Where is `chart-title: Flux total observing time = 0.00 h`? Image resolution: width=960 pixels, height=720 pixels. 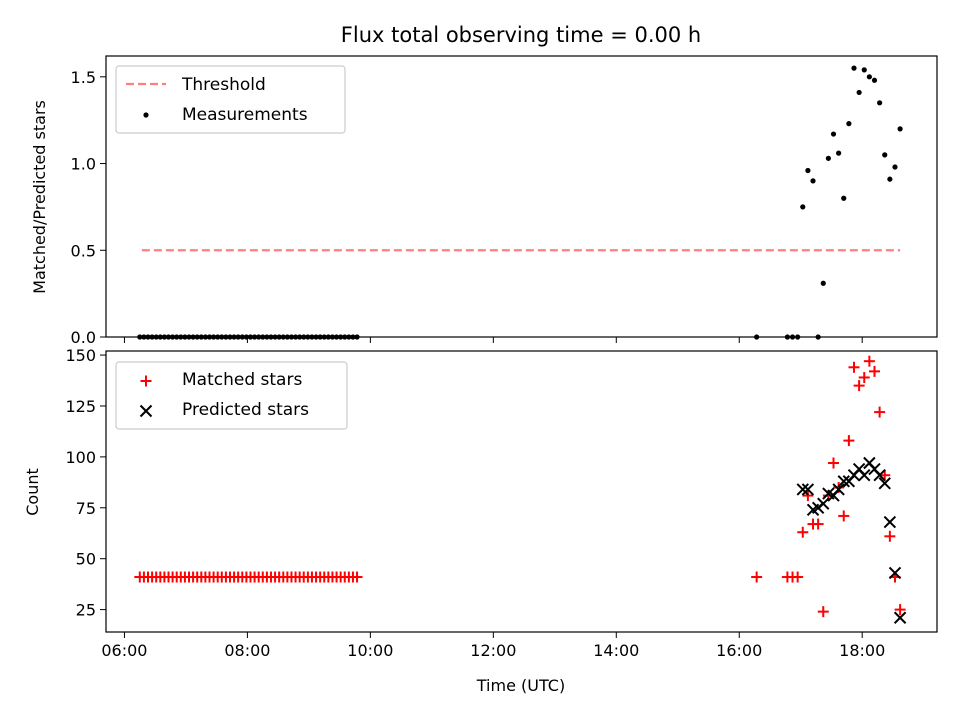
chart-title: Flux total observing time = 0.00 h is located at coordinates (521, 35).